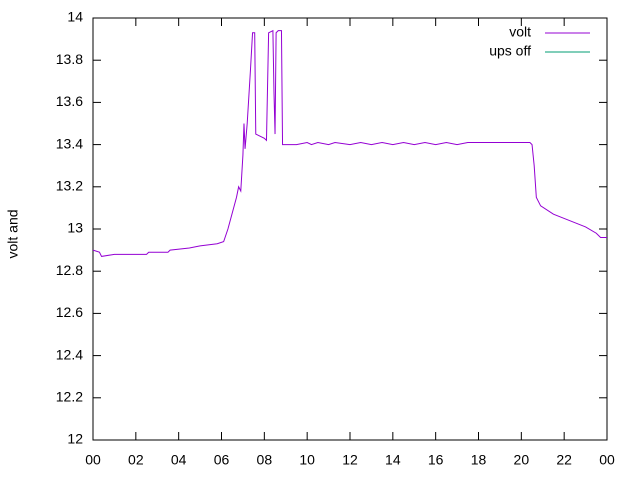  What do you see at coordinates (520, 32) in the screenshot?
I see `legend-label: volt` at bounding box center [520, 32].